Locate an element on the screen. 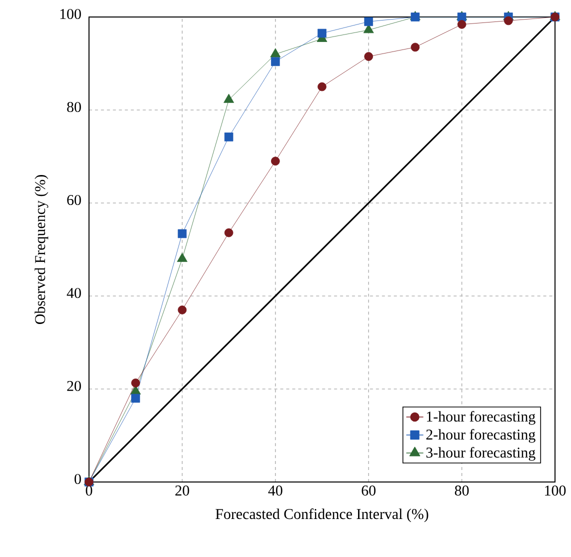 The height and width of the screenshot is (557, 571). legend-label: 2-hour forecasting is located at coordinates (481, 435).